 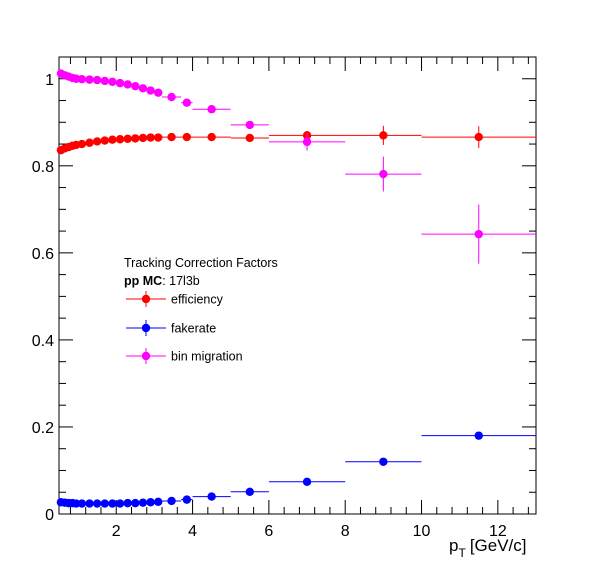 I want to click on legend-entry: efficiency, so click(x=175, y=299).